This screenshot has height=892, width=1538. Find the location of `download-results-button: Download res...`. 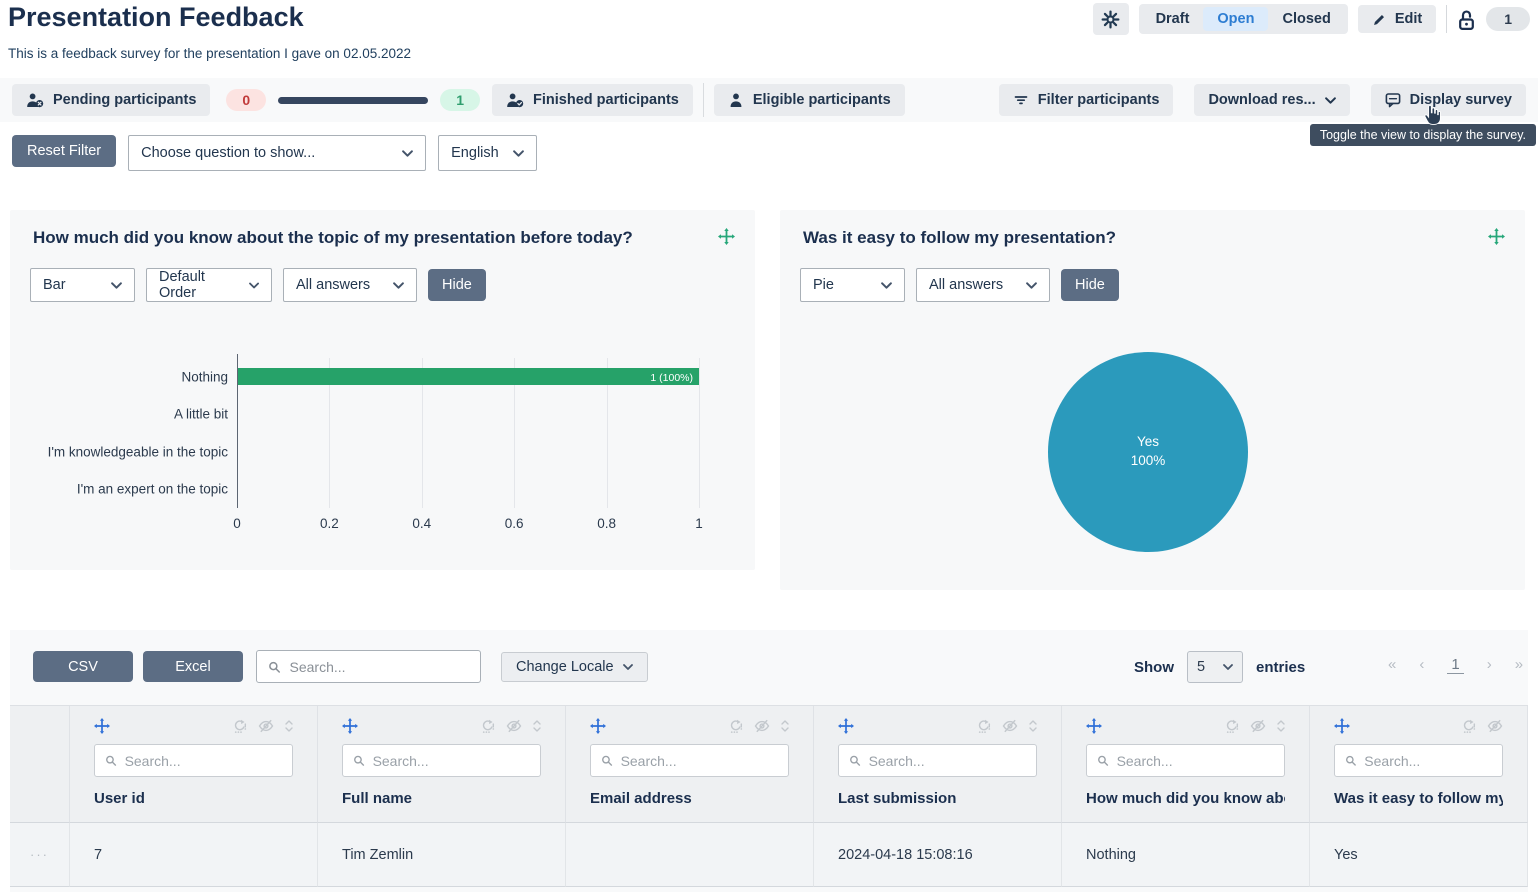

download-results-button: Download res... is located at coordinates (1272, 100).